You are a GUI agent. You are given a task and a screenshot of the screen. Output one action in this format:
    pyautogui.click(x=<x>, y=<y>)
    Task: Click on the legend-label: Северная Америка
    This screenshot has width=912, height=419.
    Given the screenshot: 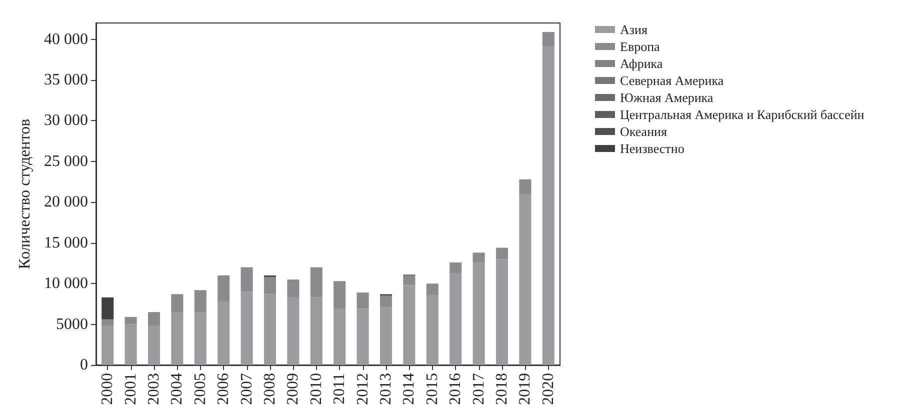 What is the action you would take?
    pyautogui.click(x=672, y=80)
    